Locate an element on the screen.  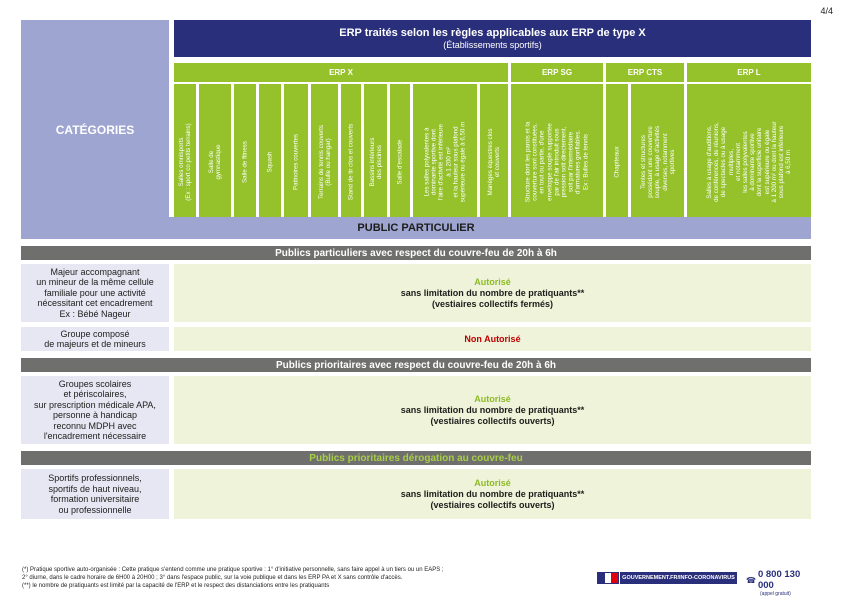
column-label: Bassins intérieurs des piscines is located at coordinates (375, 161).